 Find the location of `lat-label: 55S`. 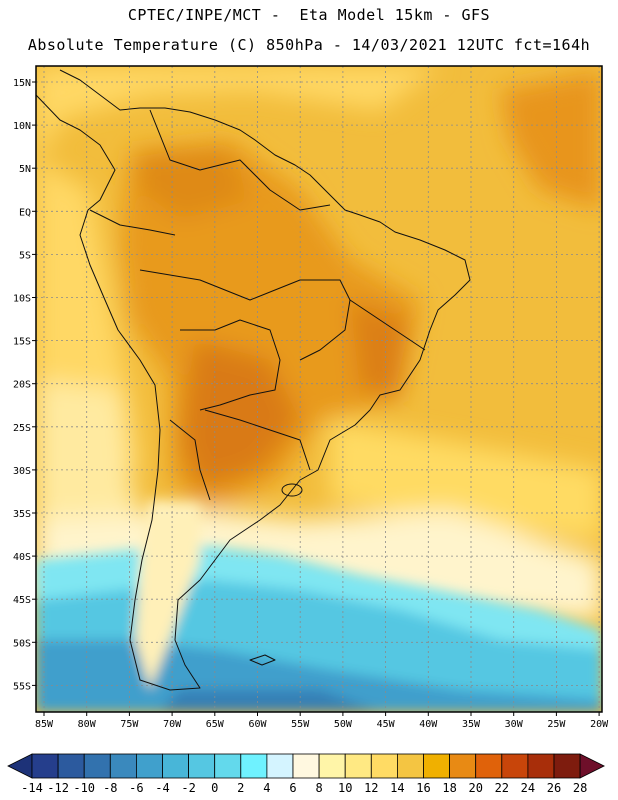

lat-label: 55S is located at coordinates (22, 686).